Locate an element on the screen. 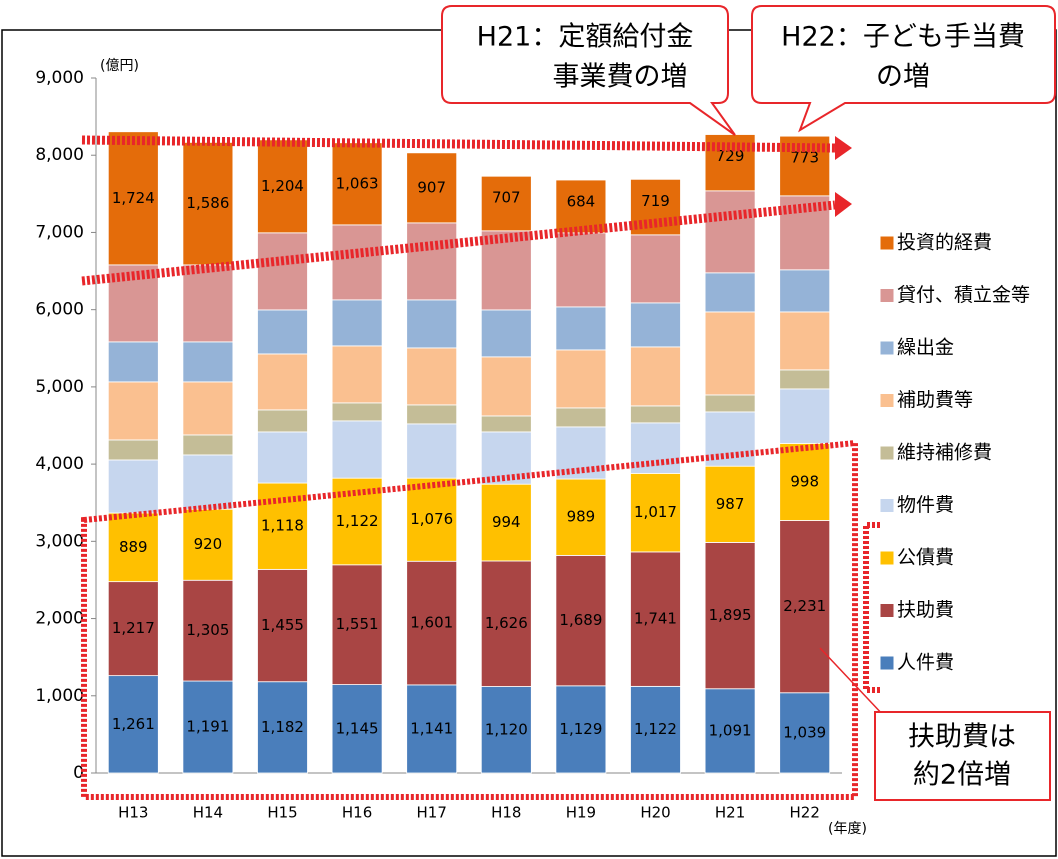  value-label: 1,017 is located at coordinates (655, 512).